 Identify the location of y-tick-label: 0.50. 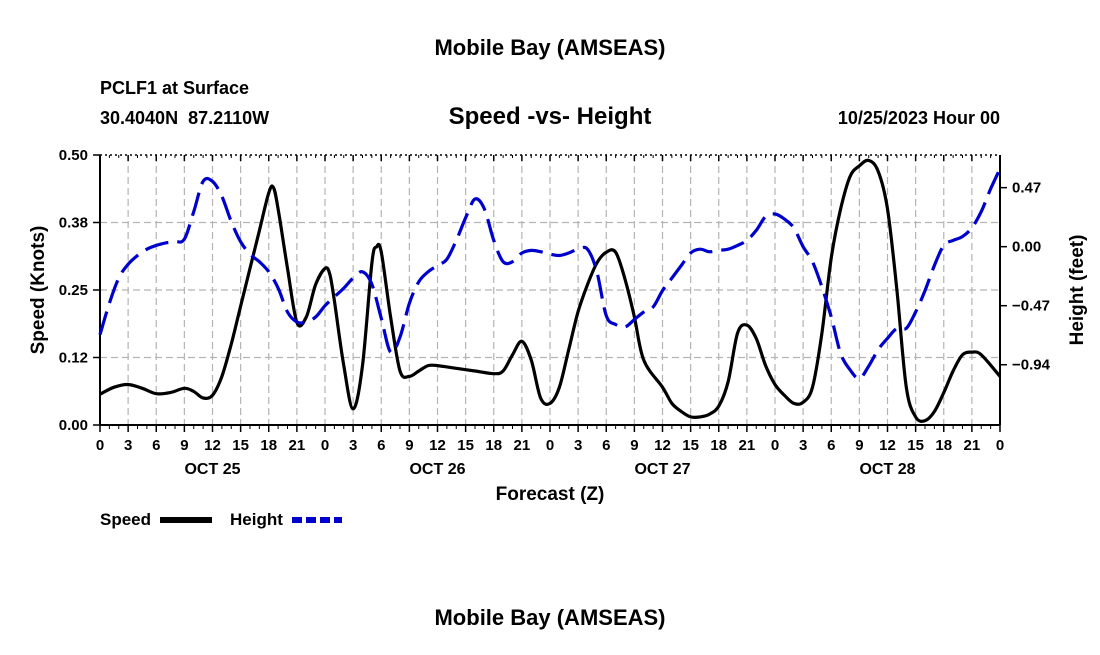
(73, 155).